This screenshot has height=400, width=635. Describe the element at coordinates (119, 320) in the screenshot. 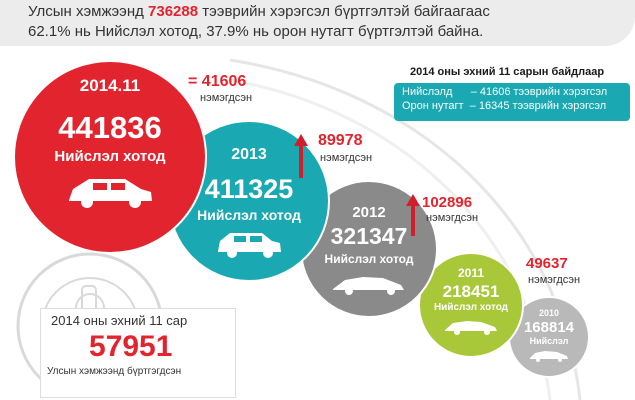

I see `bottom-title: 2014 оны эхний 11 сар` at that location.